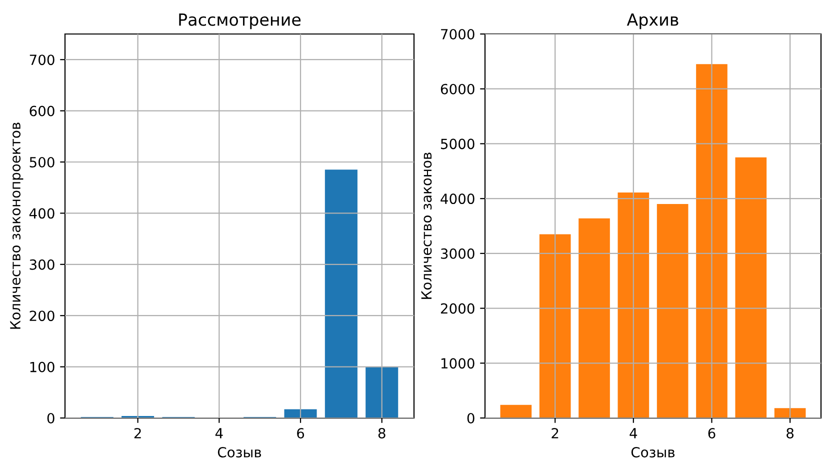  I want to click on y-tick-label: 200, so click(42, 316).